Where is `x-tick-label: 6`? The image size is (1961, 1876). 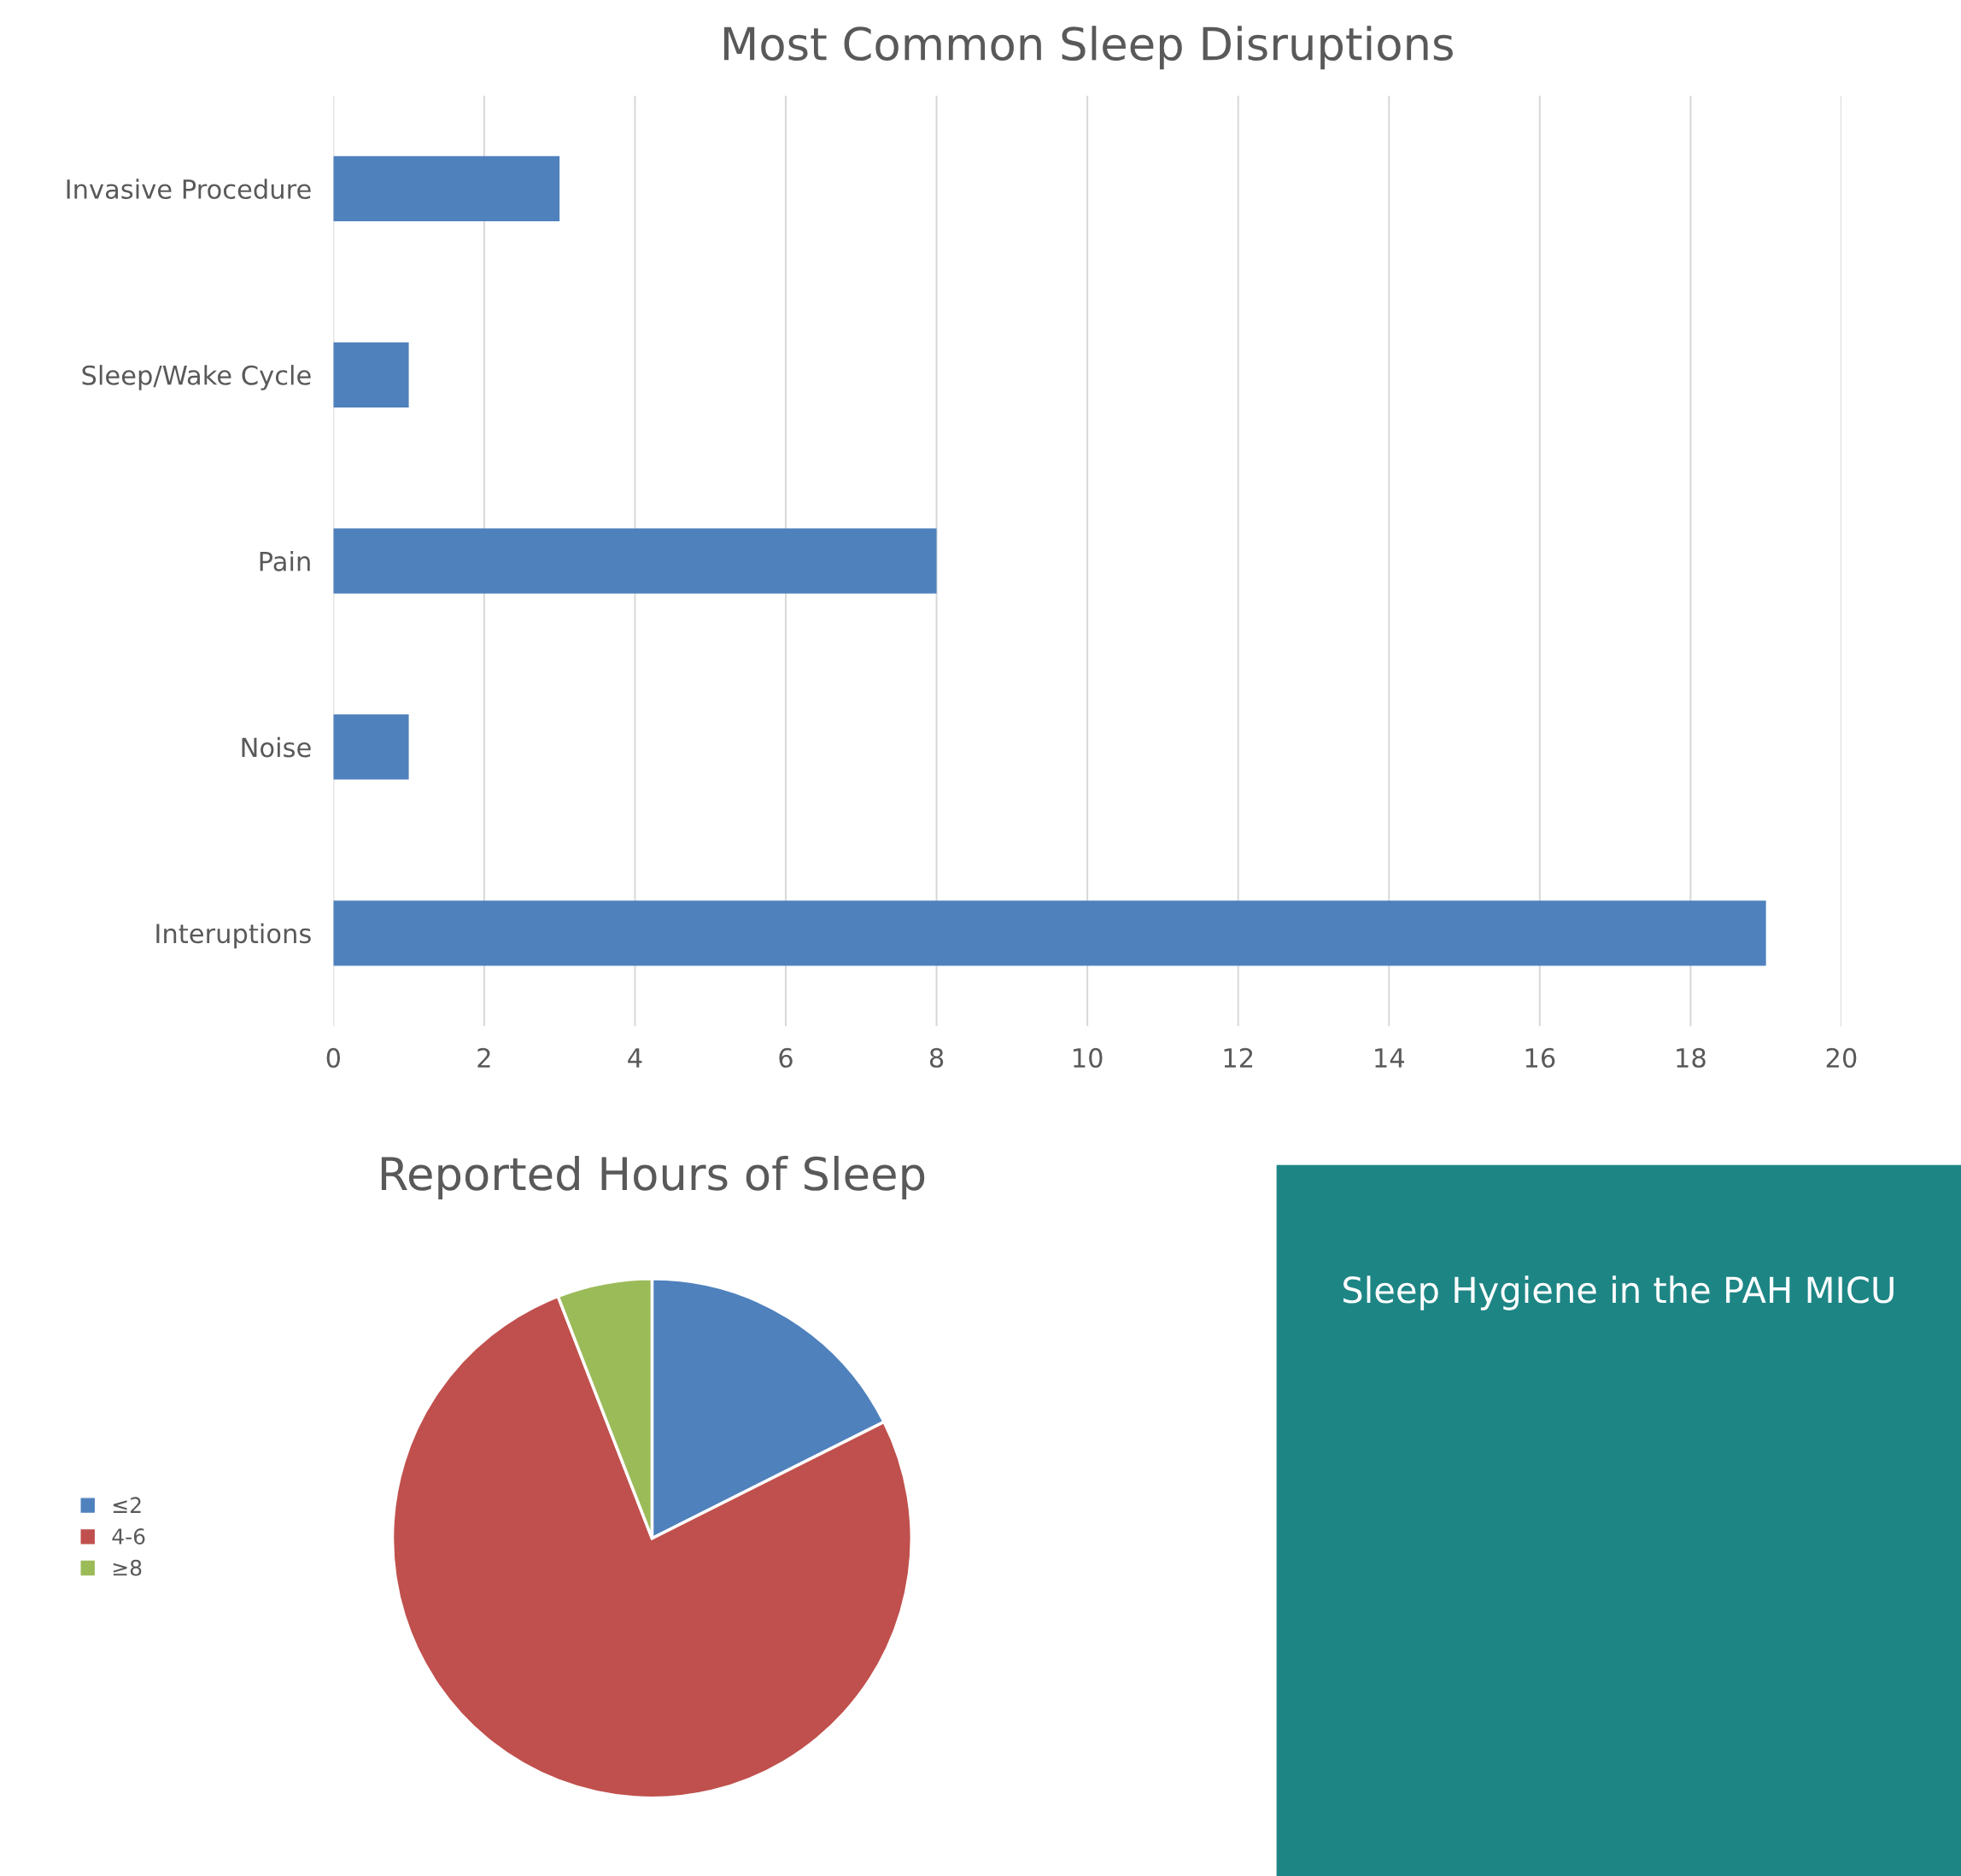 x-tick-label: 6 is located at coordinates (786, 1057).